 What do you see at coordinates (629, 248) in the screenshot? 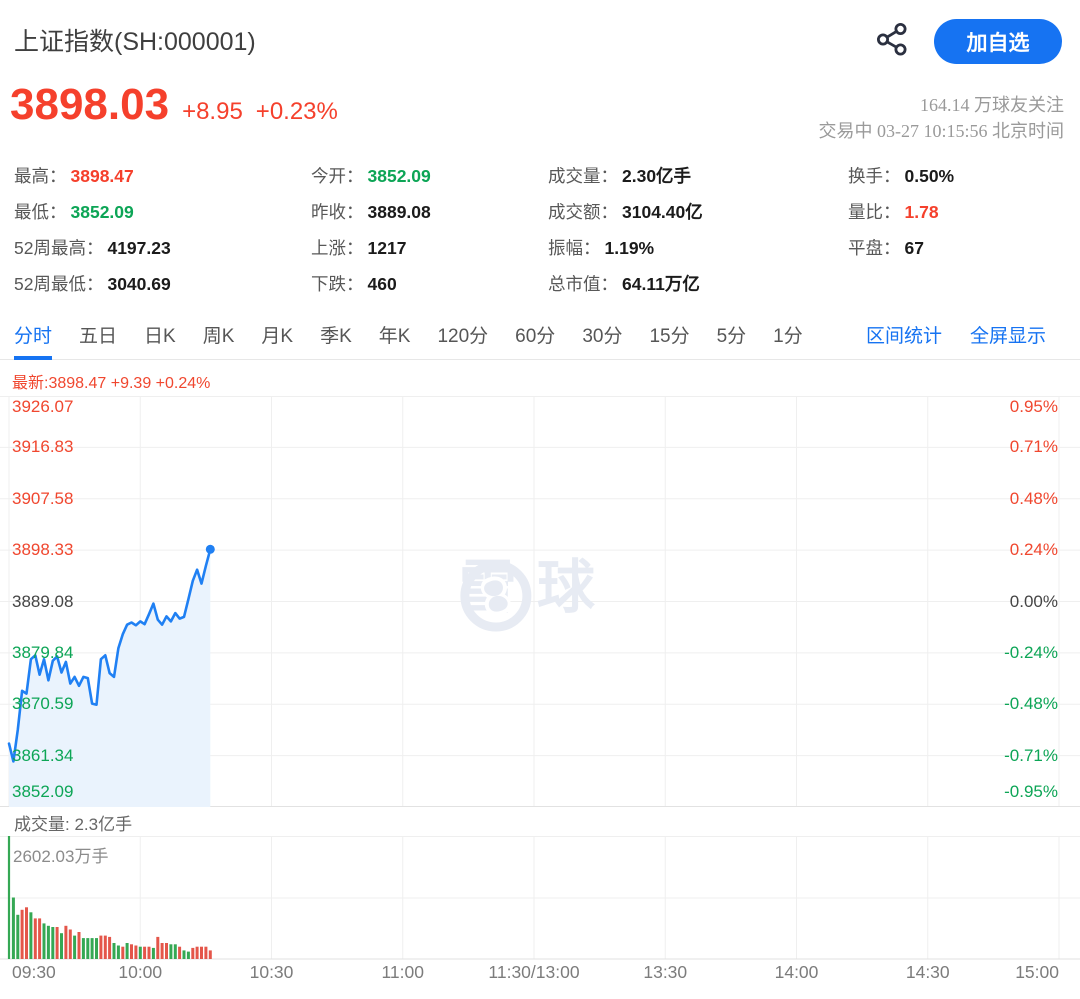
I see `stat-value: 1.19%` at bounding box center [629, 248].